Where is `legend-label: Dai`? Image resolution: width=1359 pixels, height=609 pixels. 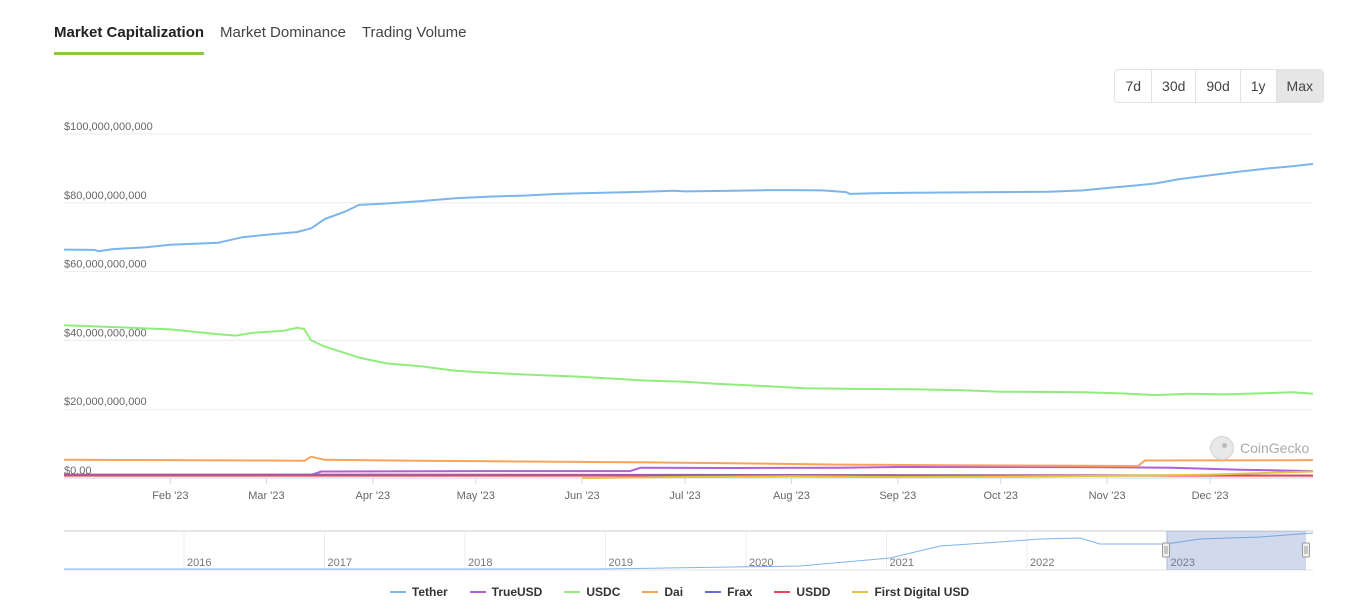
legend-label: Dai is located at coordinates (674, 592).